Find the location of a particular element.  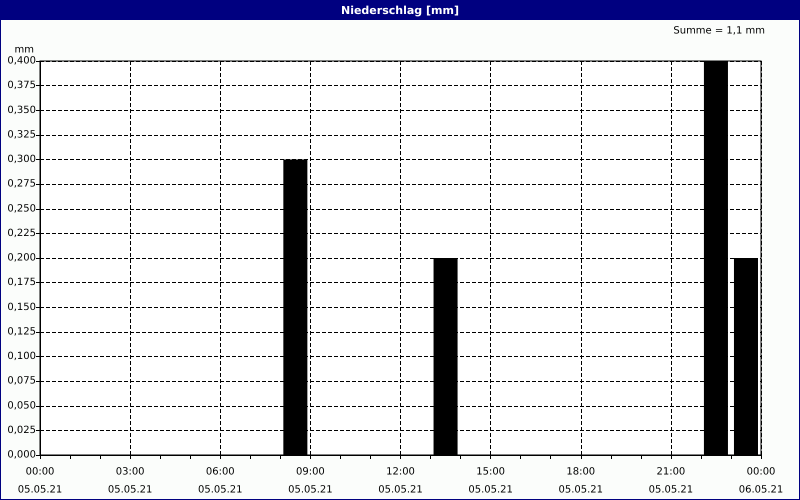

y-axis-title: mm is located at coordinates (24, 50).